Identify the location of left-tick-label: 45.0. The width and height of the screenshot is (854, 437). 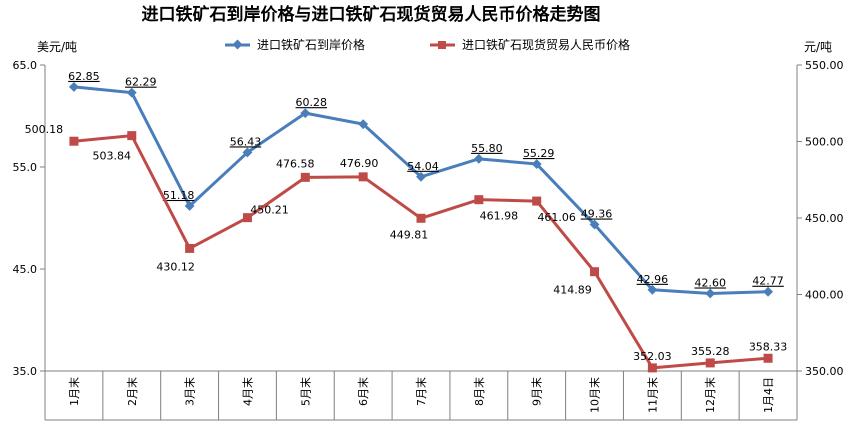
(25, 269).